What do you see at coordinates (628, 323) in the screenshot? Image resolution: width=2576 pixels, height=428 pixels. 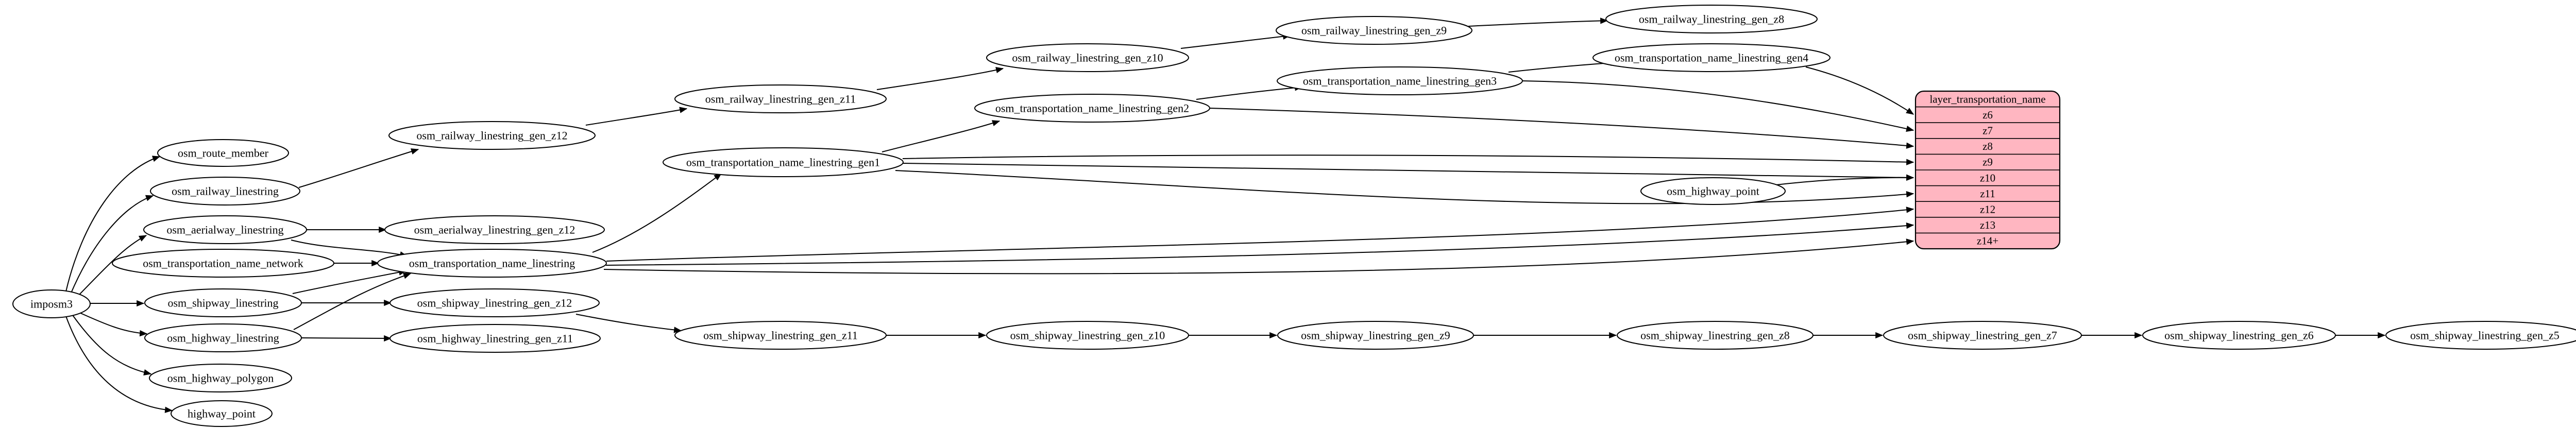 I see `edge-osm-shipway-linestring-gen-z12-to-osm-shipway-linestring-gen-z11` at bounding box center [628, 323].